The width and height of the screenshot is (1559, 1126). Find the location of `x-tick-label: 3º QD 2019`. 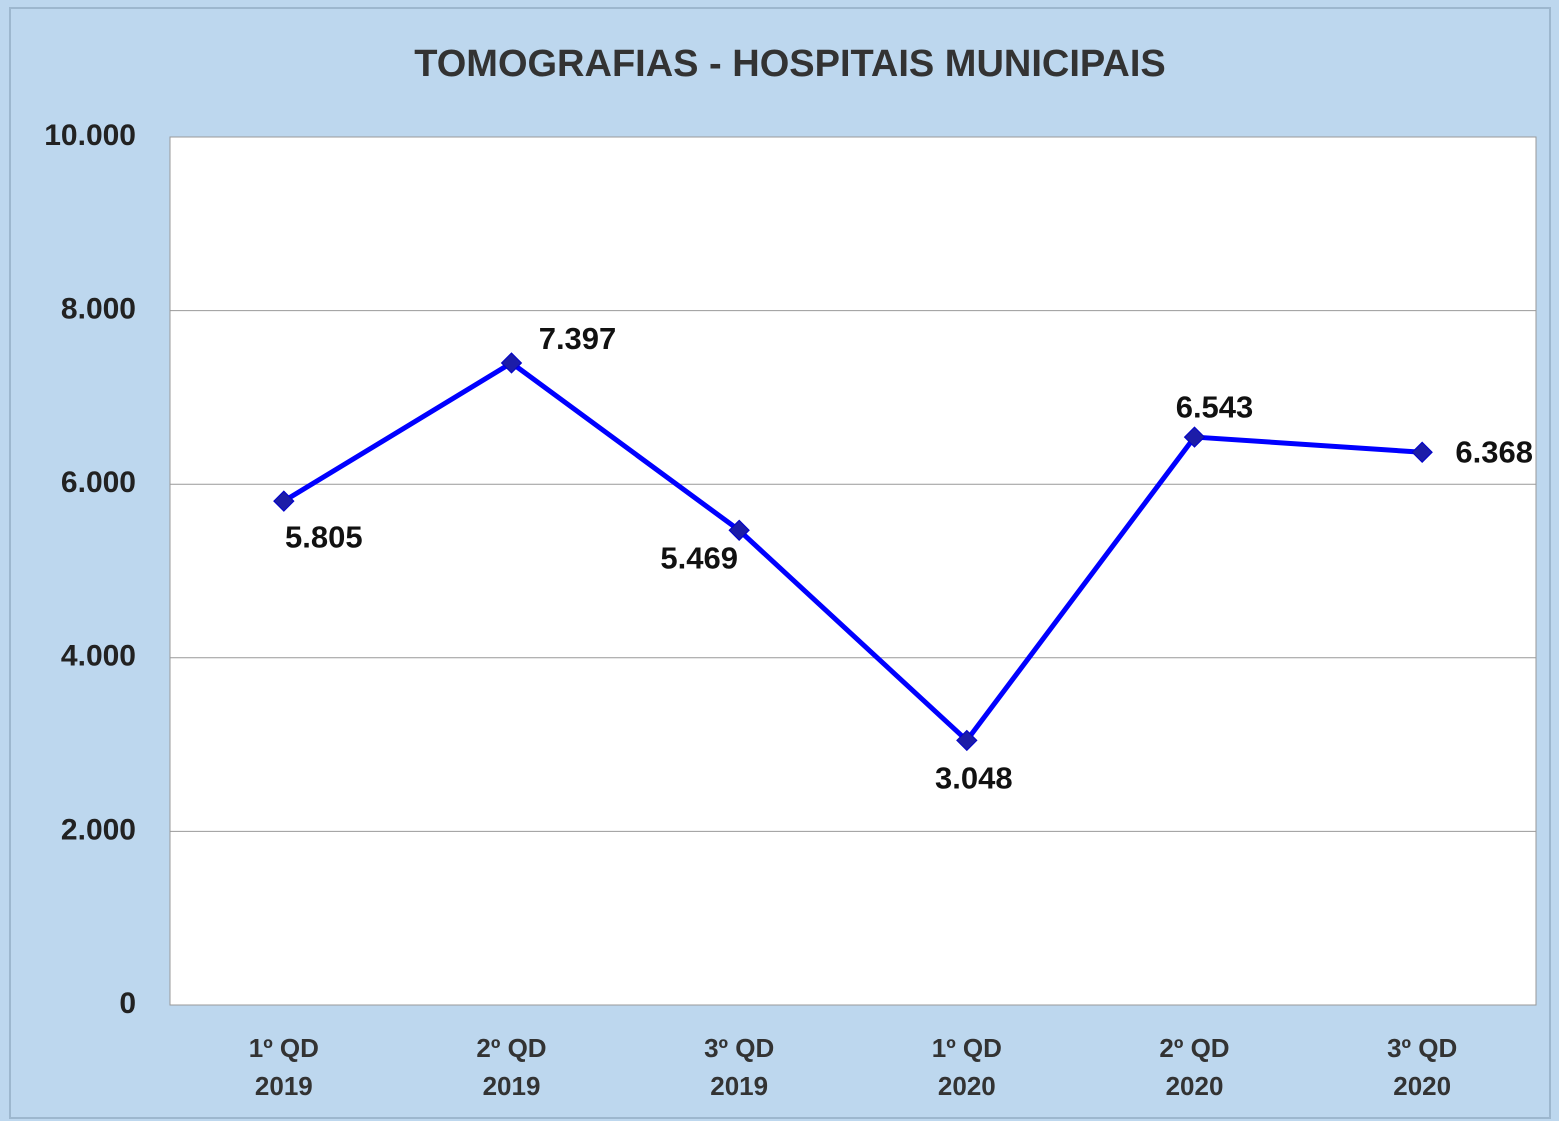

x-tick-label: 3º QD 2019 is located at coordinates (739, 1067).